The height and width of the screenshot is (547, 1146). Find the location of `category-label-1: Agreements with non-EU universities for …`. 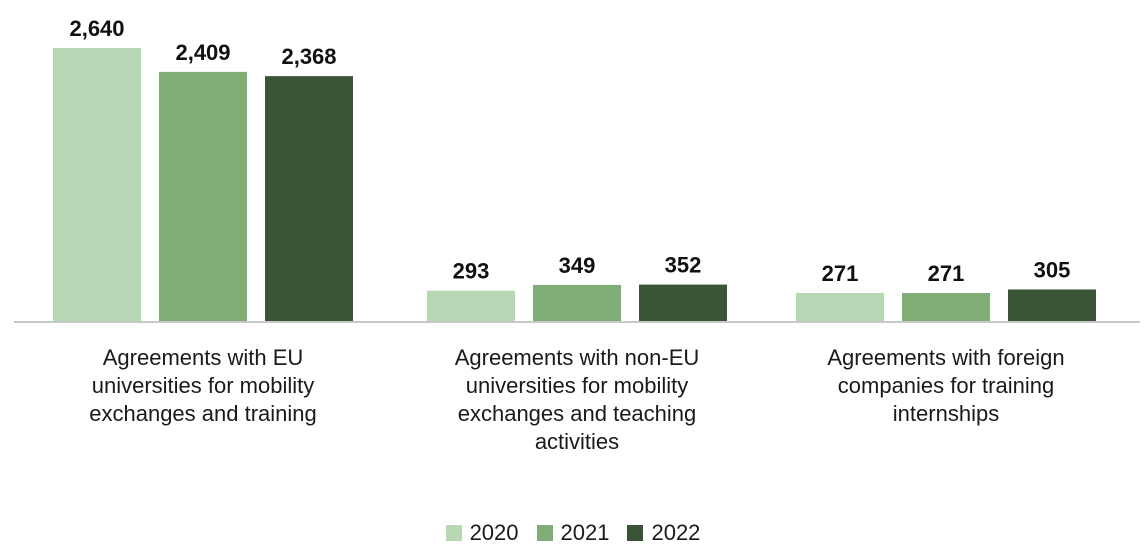

category-label-1: Agreements with non-EU universities for … is located at coordinates (577, 399).